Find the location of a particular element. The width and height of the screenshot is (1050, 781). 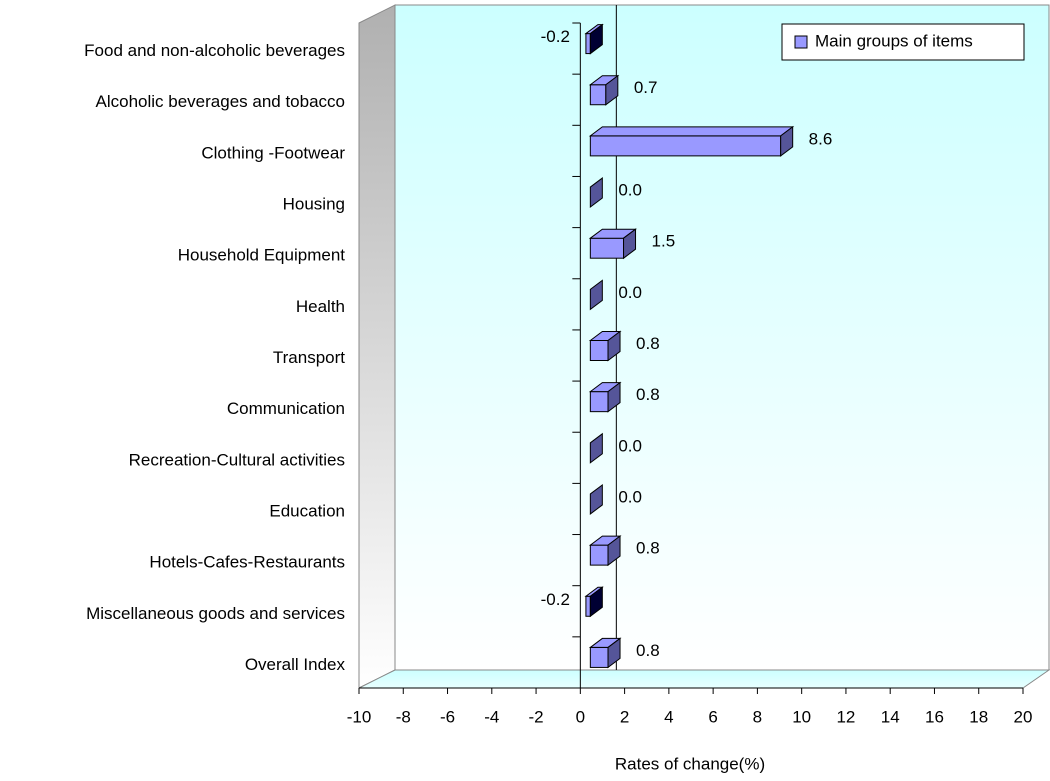

x-tick-label: 2 is located at coordinates (624, 716).